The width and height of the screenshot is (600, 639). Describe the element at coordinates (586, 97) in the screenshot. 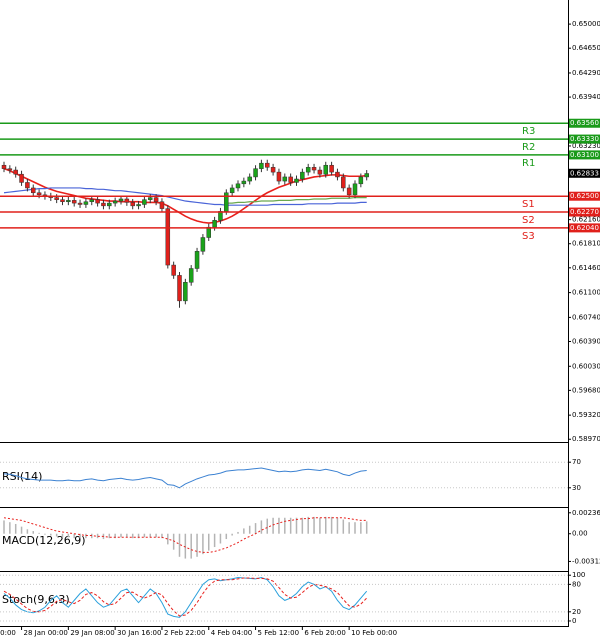

I see `y-tick-label: 0.63940` at that location.